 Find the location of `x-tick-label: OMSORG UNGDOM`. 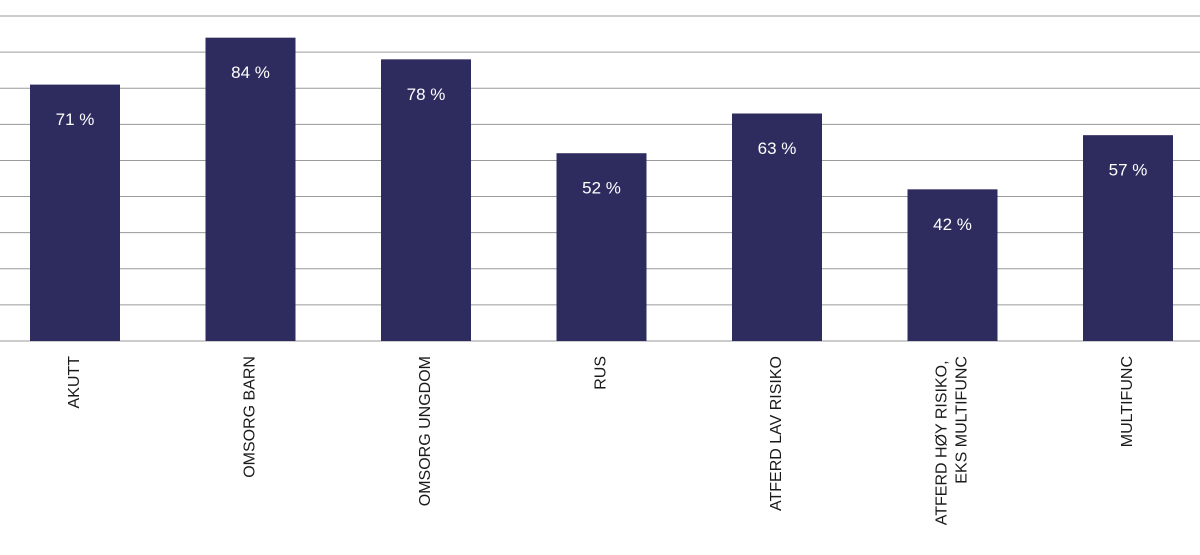

x-tick-label: OMSORG UNGDOM is located at coordinates (425, 431).